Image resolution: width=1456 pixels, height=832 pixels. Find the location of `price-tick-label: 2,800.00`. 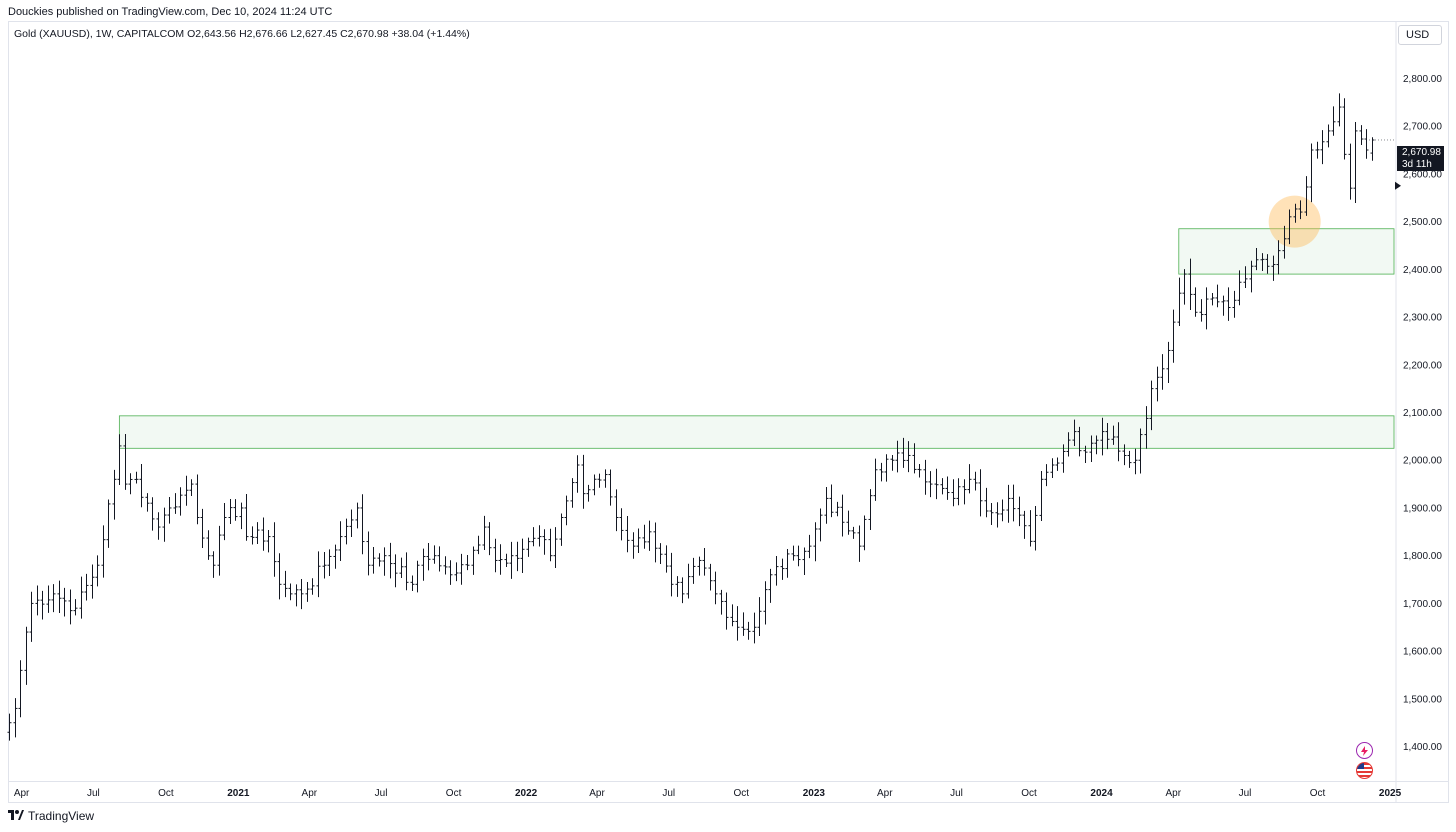

price-tick-label: 2,800.00 is located at coordinates (1422, 79).